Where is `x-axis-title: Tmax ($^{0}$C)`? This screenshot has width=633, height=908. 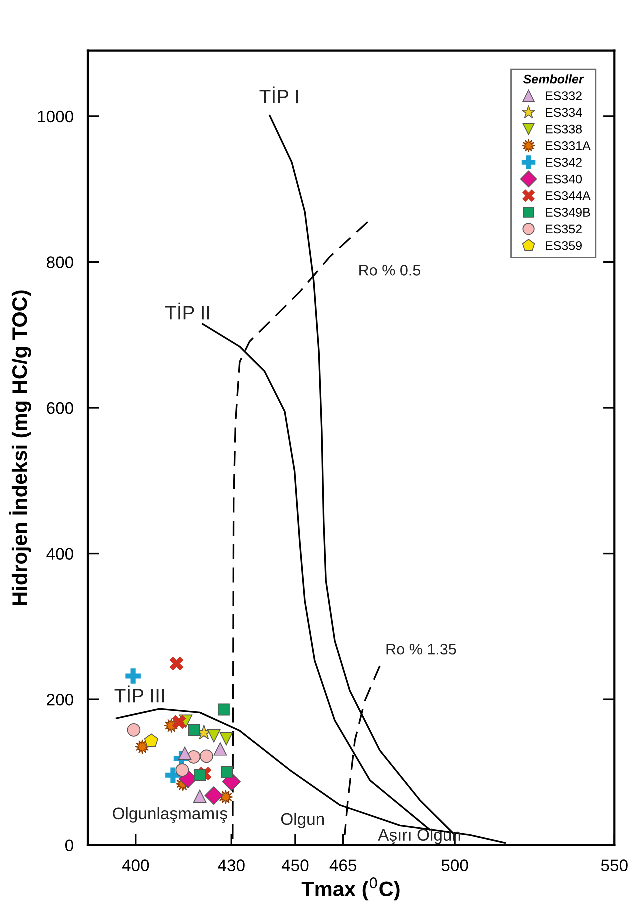 x-axis-title: Tmax ($^{0}$C) is located at coordinates (351, 889).